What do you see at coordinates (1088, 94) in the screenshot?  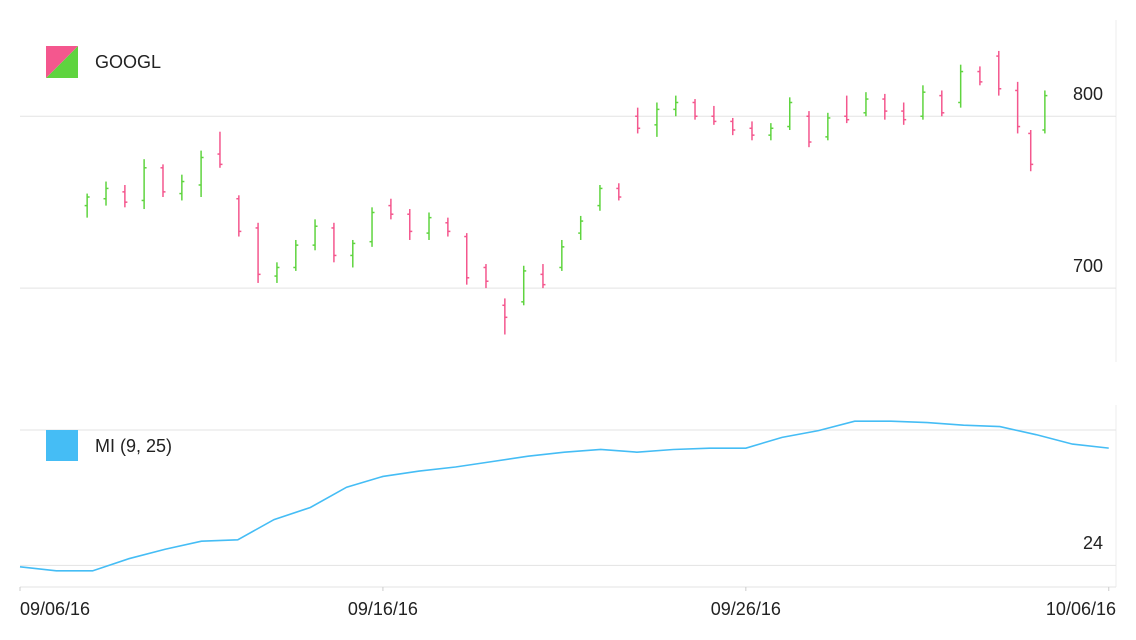 I see `y-tick-label: 800` at bounding box center [1088, 94].